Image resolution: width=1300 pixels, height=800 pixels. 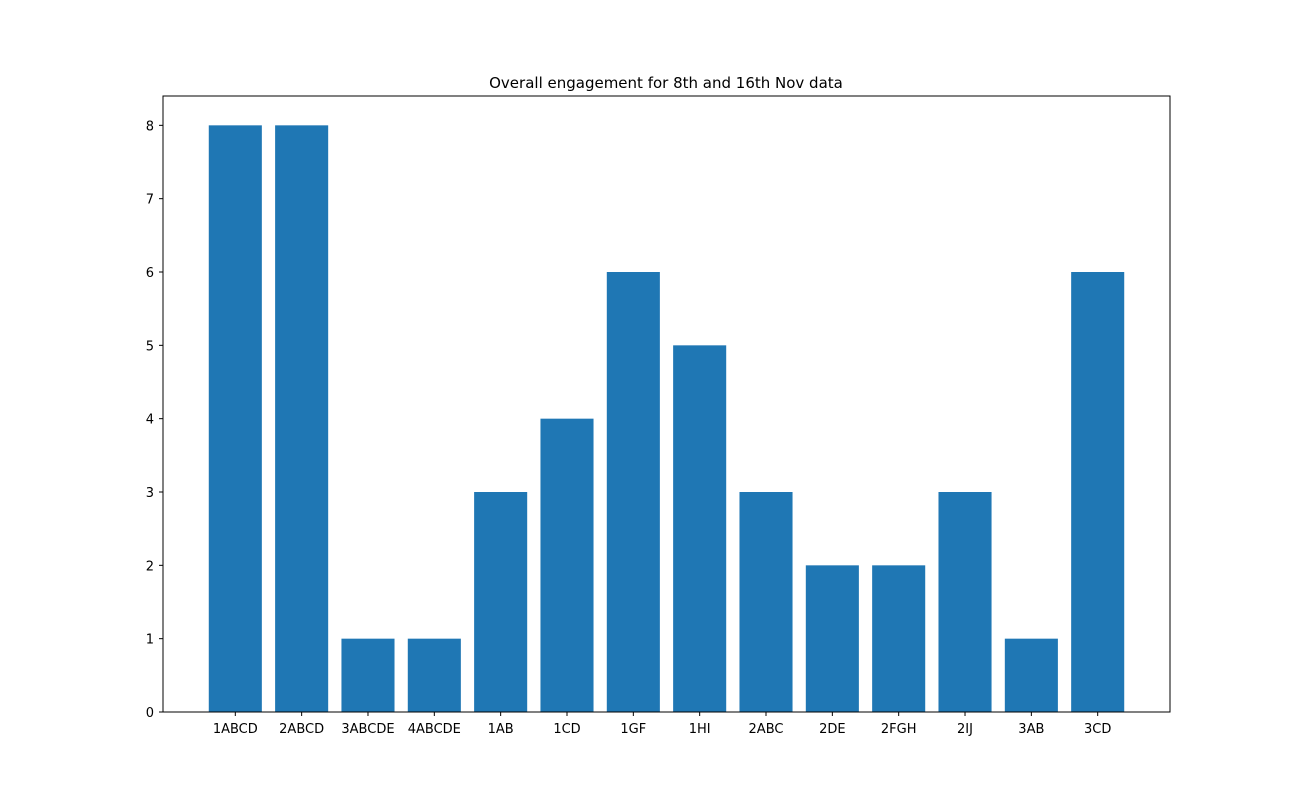 I want to click on x-tick-label: 1HI, so click(x=700, y=729).